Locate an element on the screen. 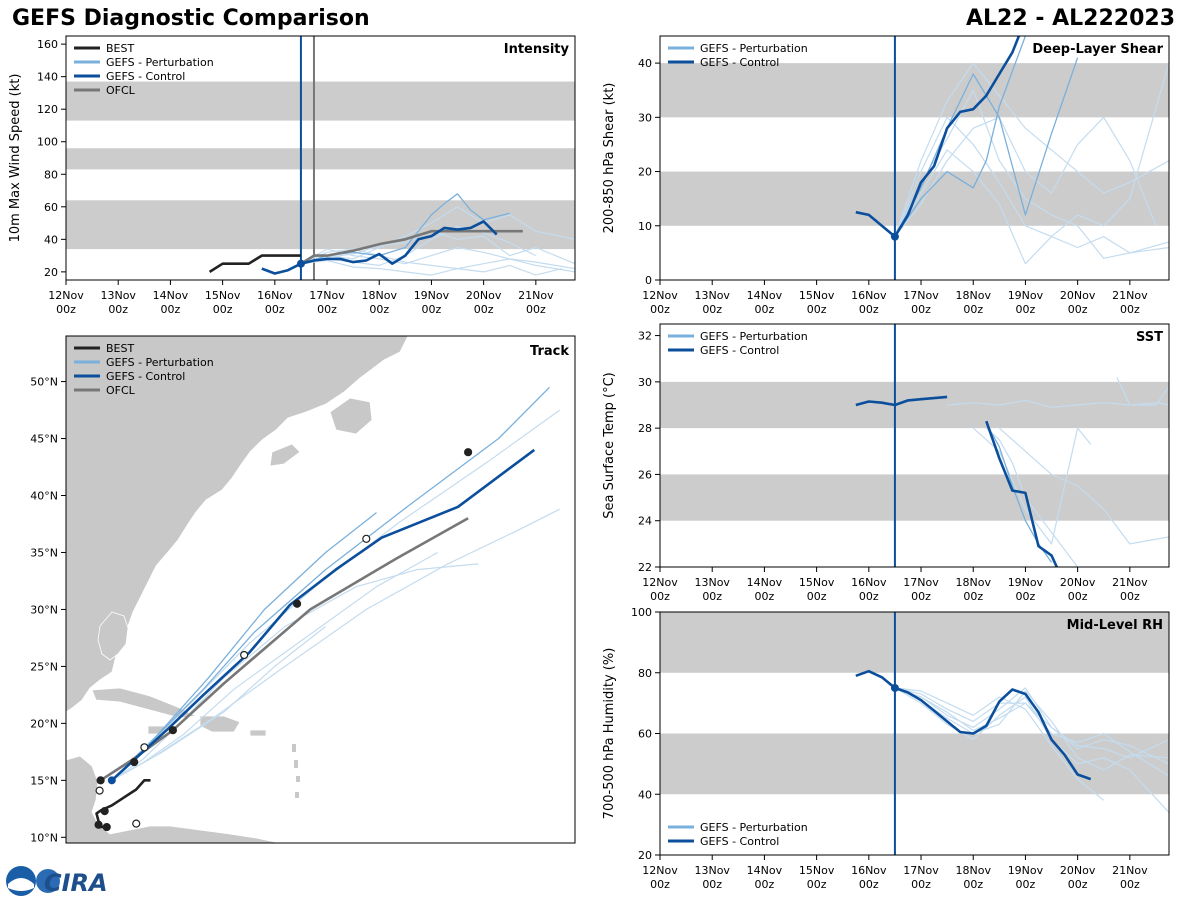  y-tick-label: 30 is located at coordinates (645, 117).